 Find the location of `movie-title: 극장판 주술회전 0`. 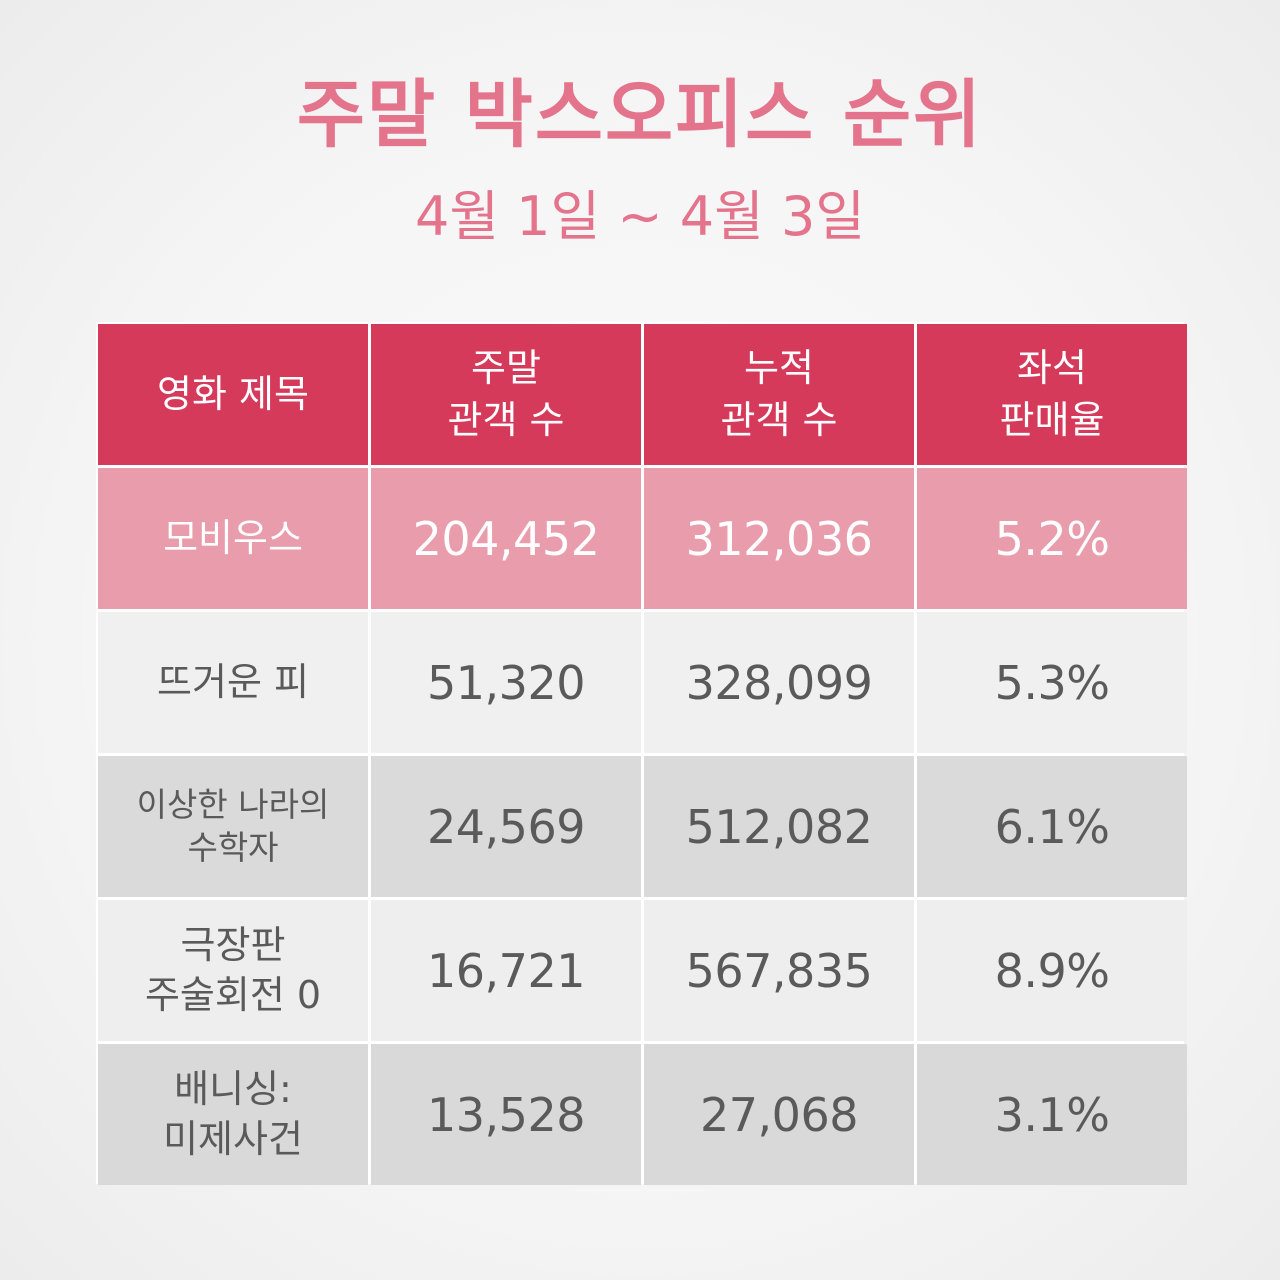

movie-title: 극장판 주술회전 0 is located at coordinates (233, 970).